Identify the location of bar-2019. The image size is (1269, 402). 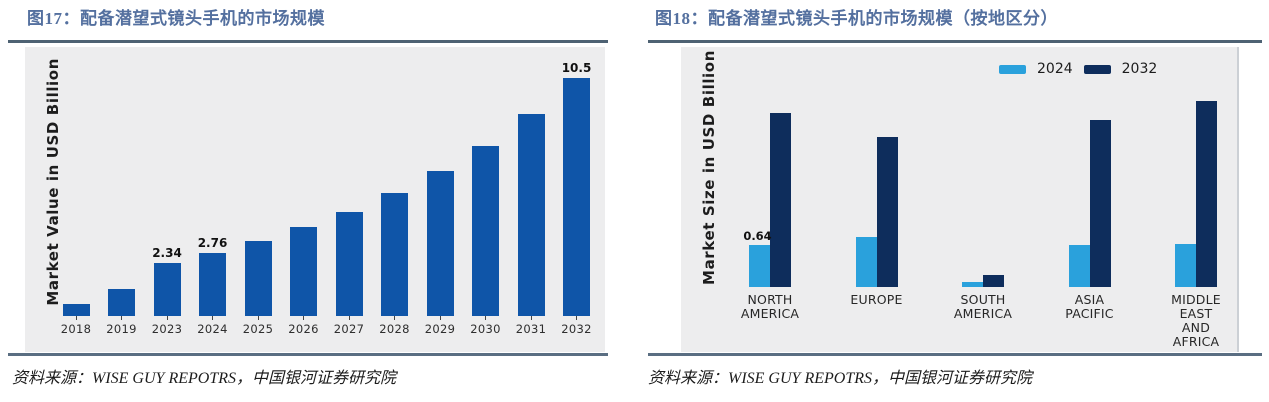
(121, 302).